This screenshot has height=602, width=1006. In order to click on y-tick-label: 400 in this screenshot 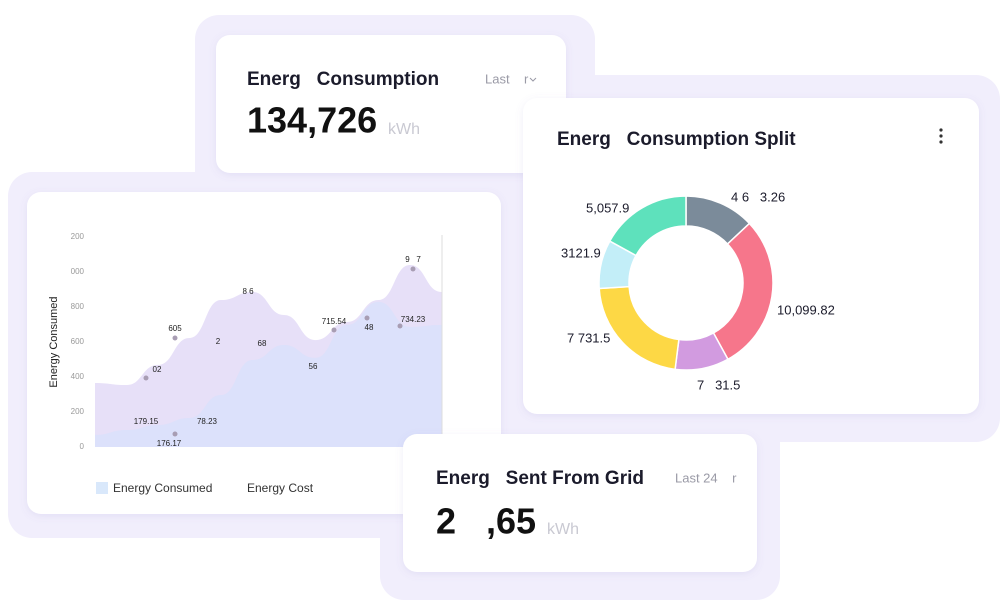, I will do `click(78, 376)`.